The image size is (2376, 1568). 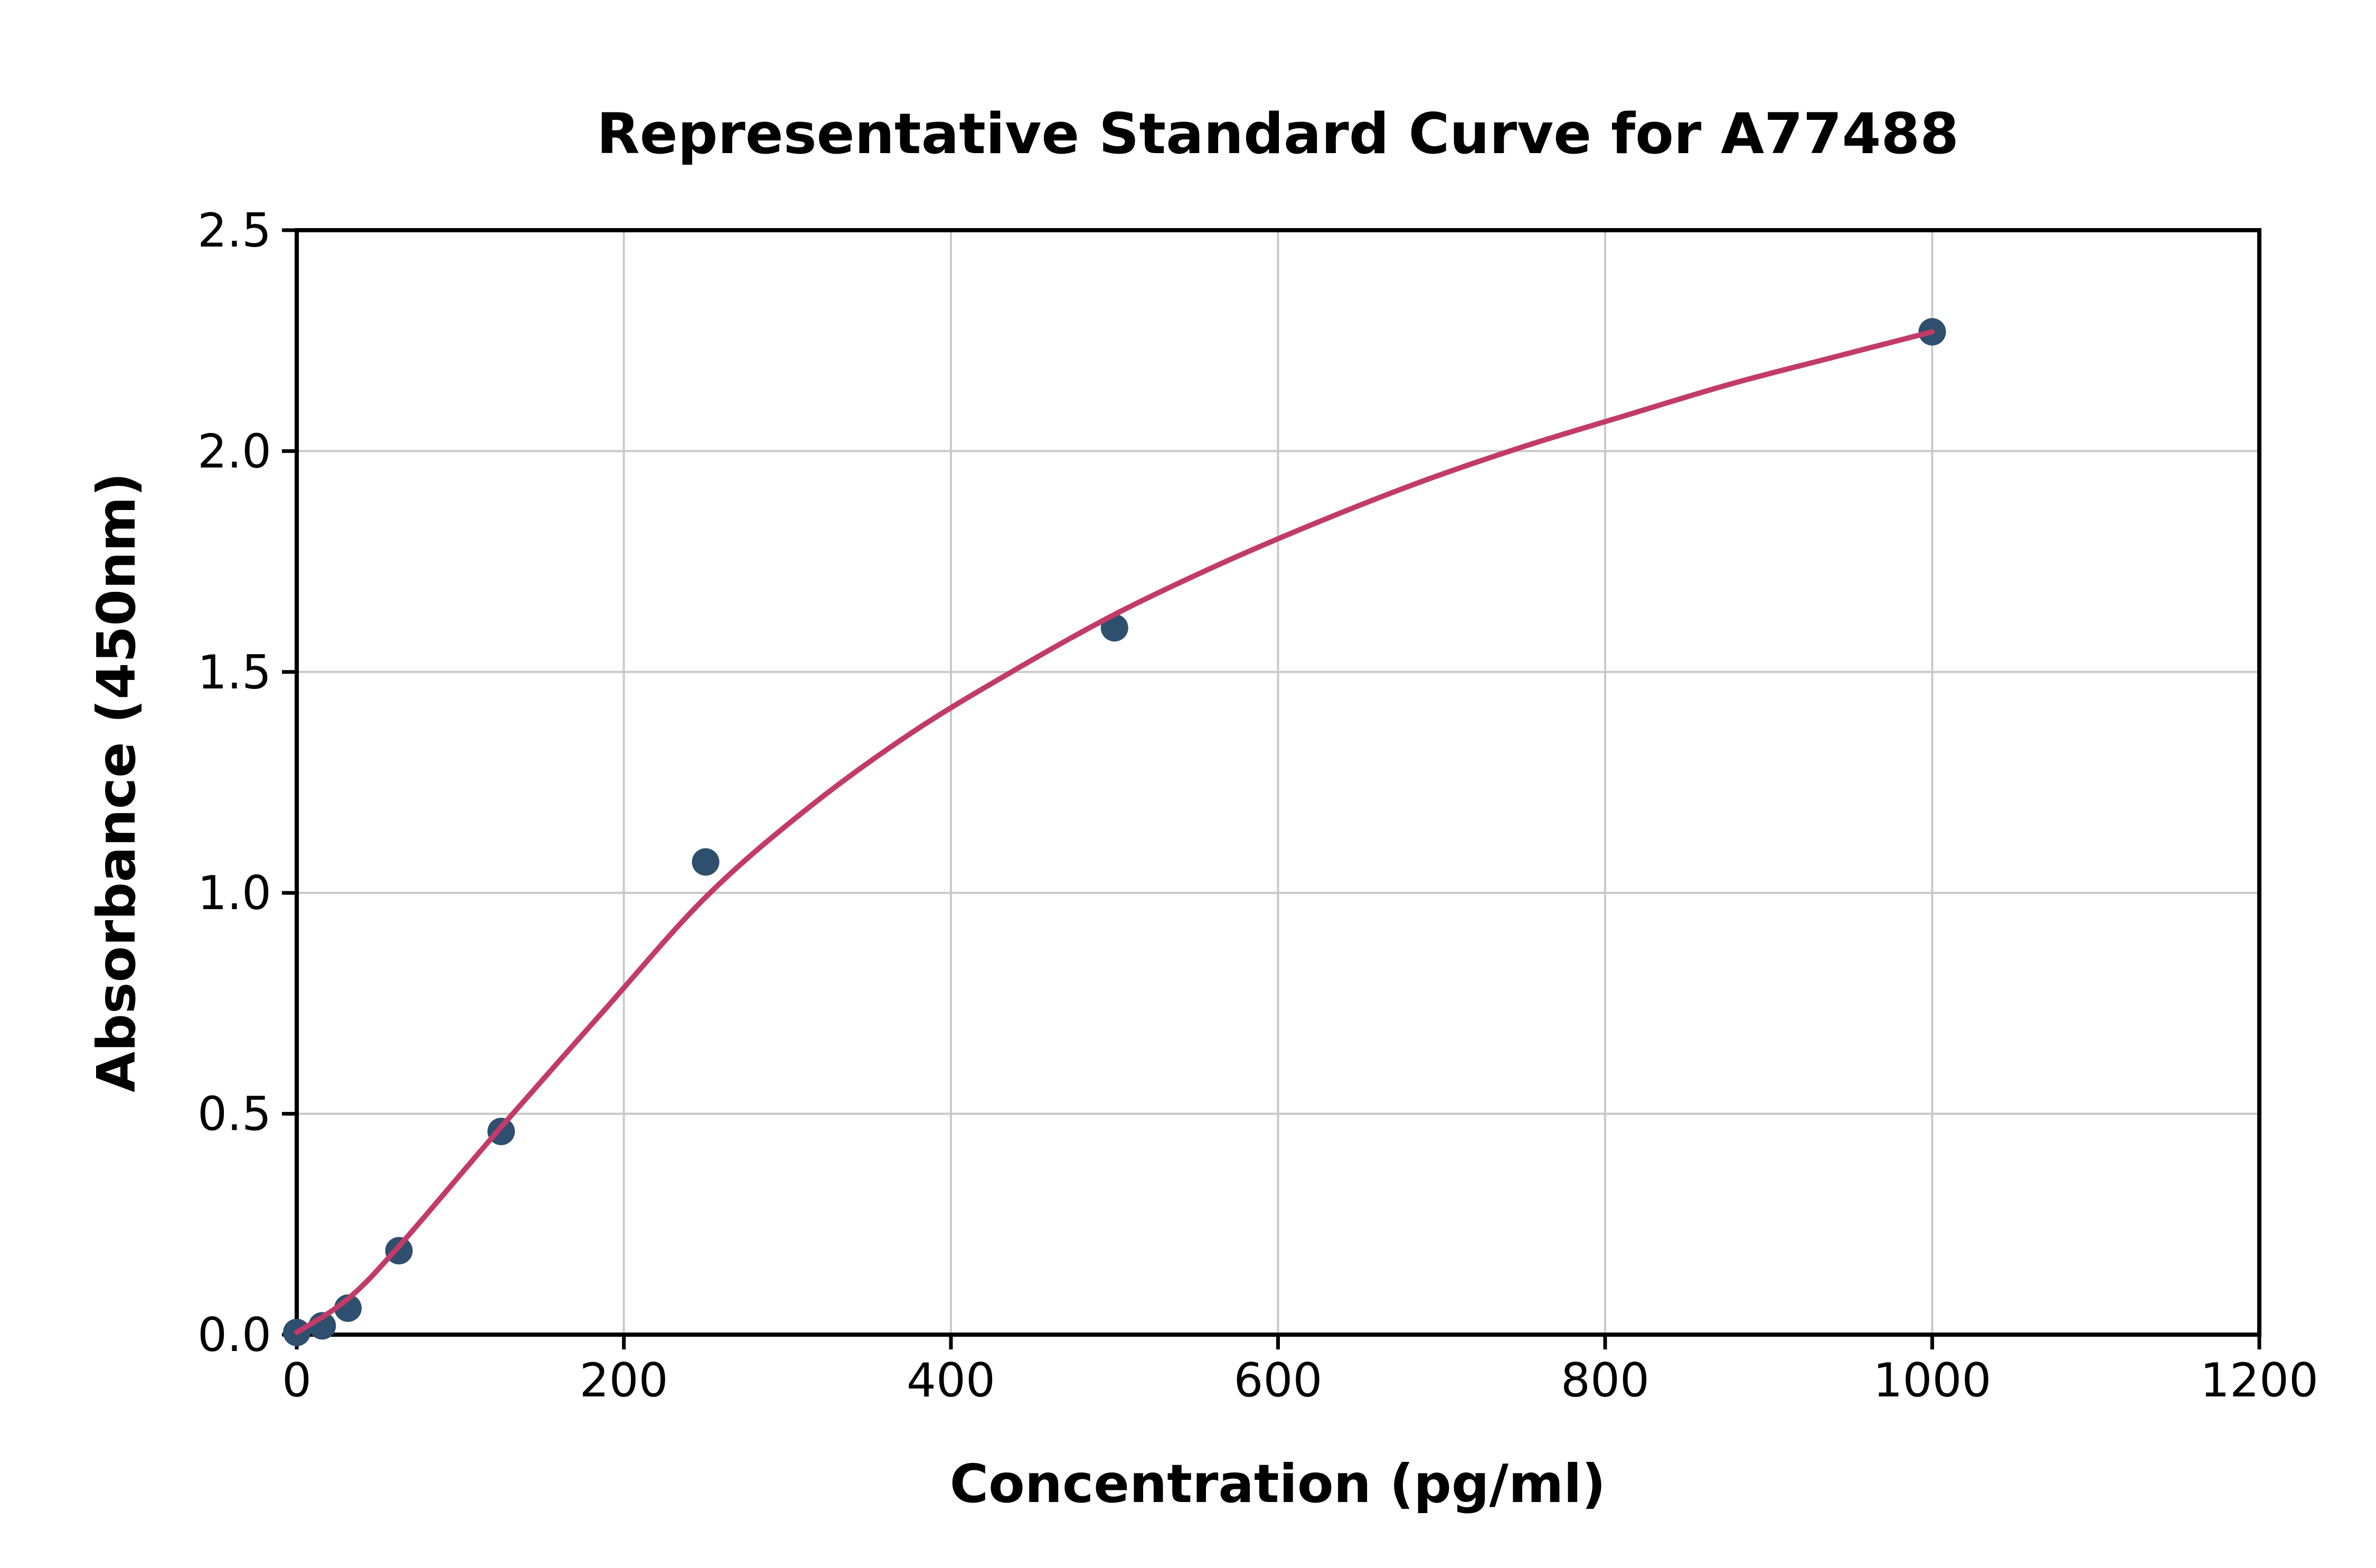 What do you see at coordinates (706, 862) in the screenshot?
I see `data-point` at bounding box center [706, 862].